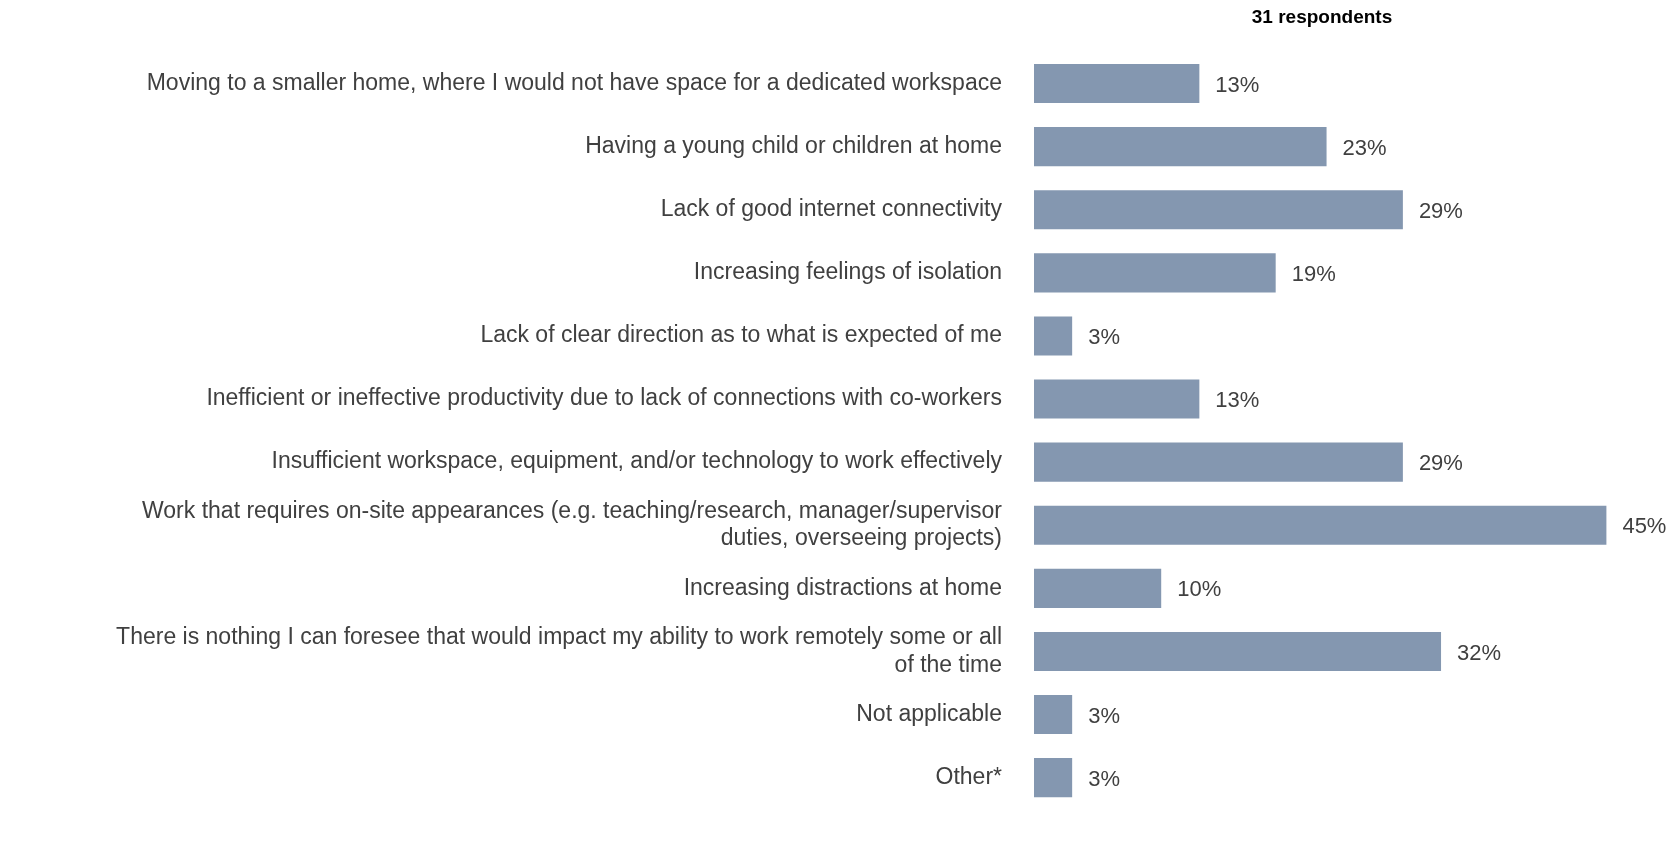 The image size is (1680, 847). What do you see at coordinates (559, 649) in the screenshot?
I see `y-tick-label: There is nothing I can foresee that would impact my ability to work remotely some or all of the time` at bounding box center [559, 649].